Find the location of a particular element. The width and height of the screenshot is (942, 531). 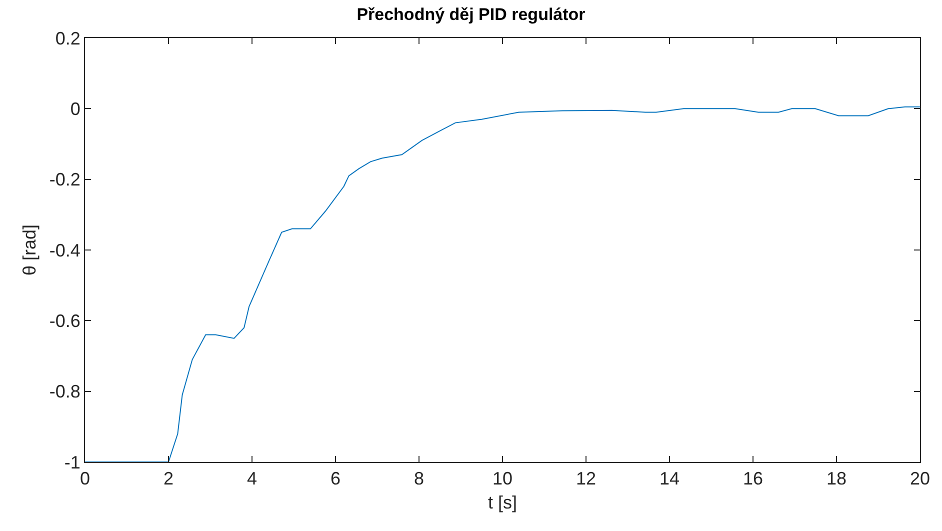

y-tick-label: -0.2 is located at coordinates (64, 180).